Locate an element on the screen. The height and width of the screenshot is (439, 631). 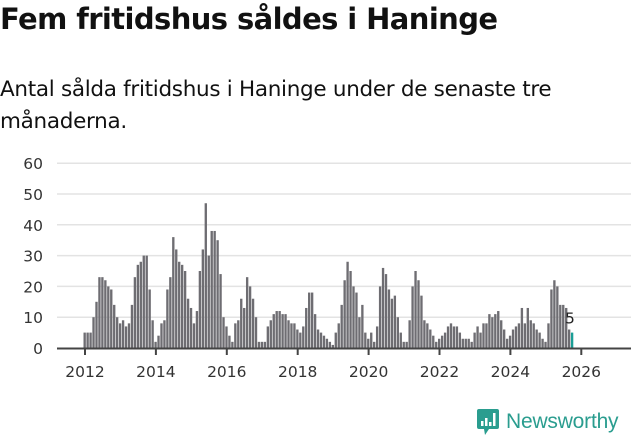
x-tick-label: 2012 is located at coordinates (84, 372).